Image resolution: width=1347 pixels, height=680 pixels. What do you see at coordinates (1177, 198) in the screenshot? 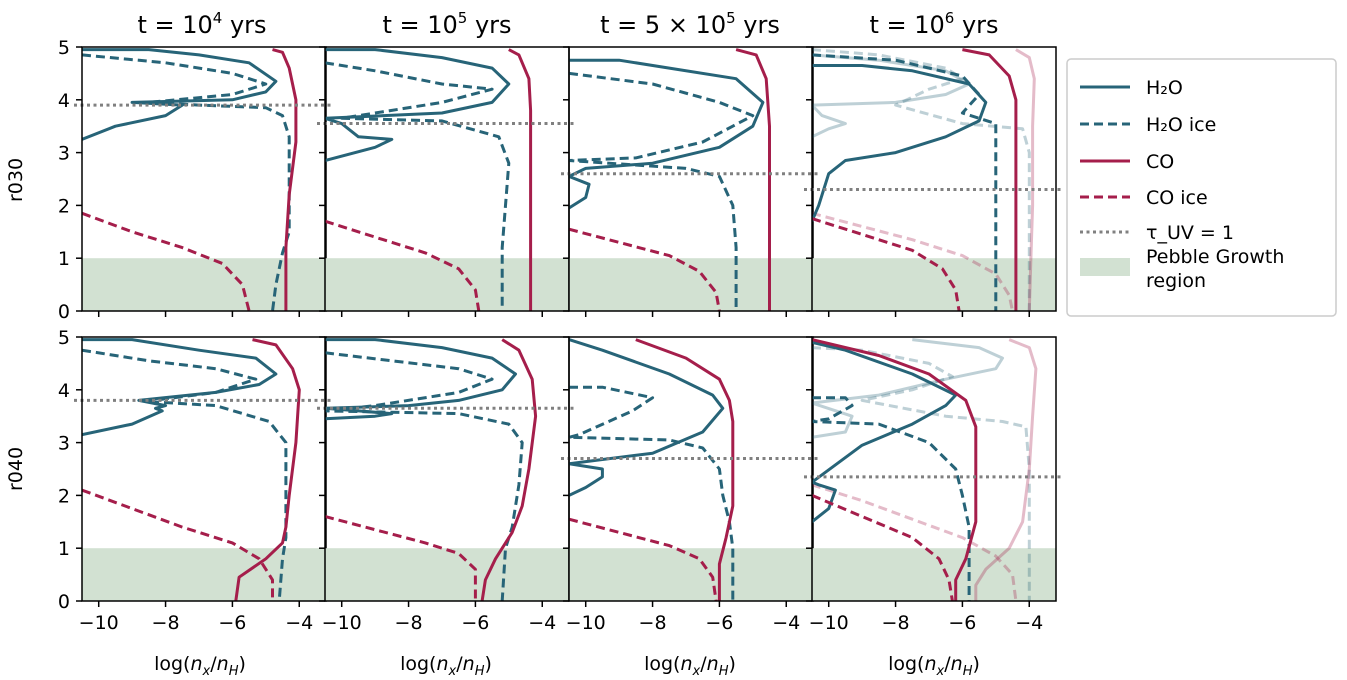
I see `legend-label: CO ice` at bounding box center [1177, 198].